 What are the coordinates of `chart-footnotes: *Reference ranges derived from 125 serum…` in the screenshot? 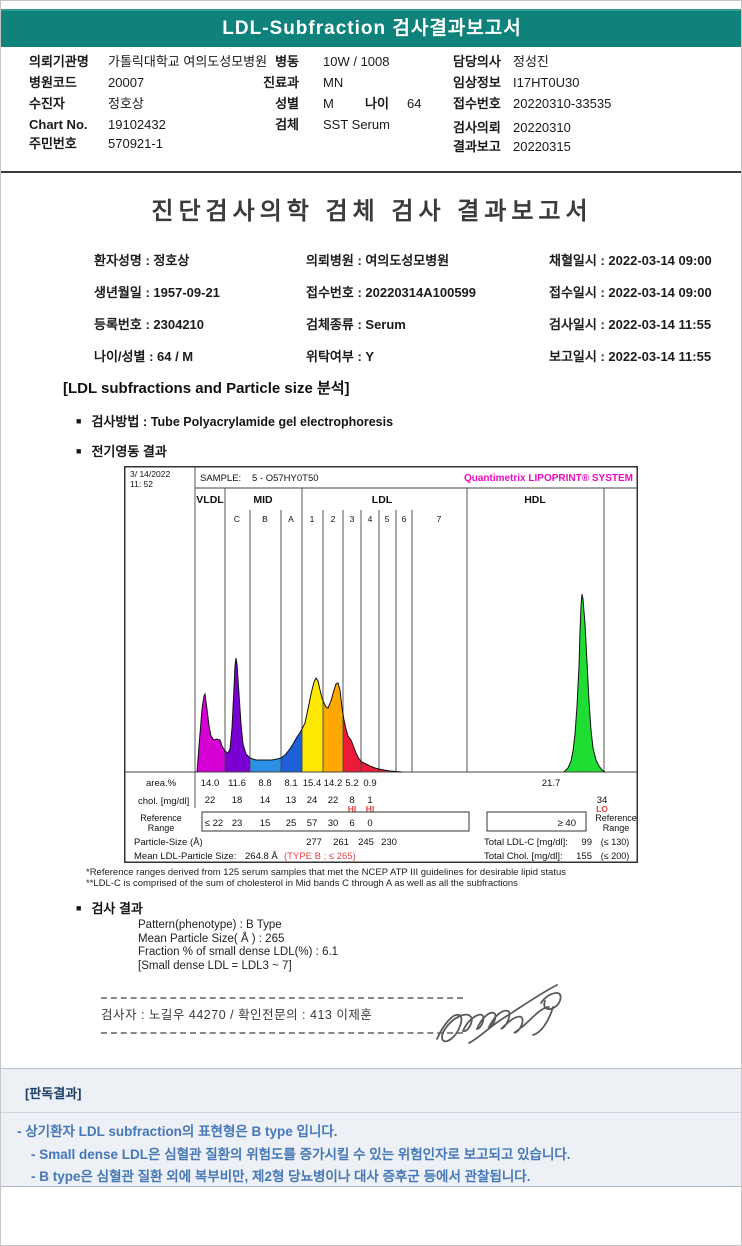 It's located at (326, 878).